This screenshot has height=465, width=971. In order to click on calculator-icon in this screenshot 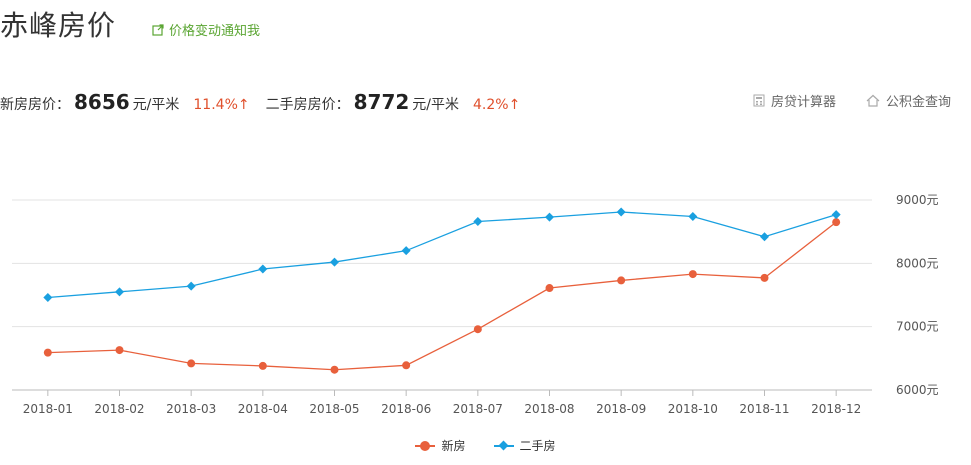, I will do `click(759, 100)`.